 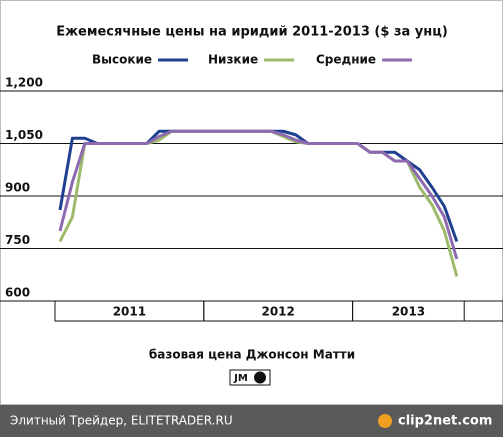 What do you see at coordinates (240, 378) in the screenshot?
I see `logo: JM` at bounding box center [240, 378].